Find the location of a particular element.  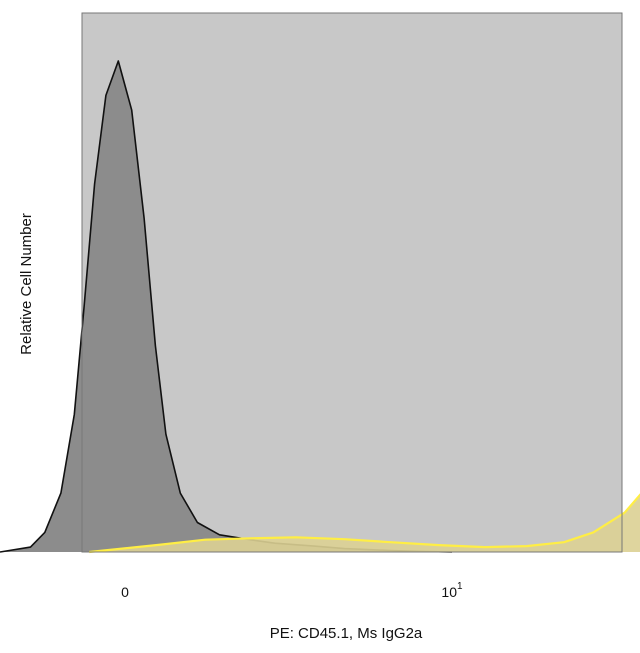

x-tick-labels: 0101102103 is located at coordinates (292, 590).